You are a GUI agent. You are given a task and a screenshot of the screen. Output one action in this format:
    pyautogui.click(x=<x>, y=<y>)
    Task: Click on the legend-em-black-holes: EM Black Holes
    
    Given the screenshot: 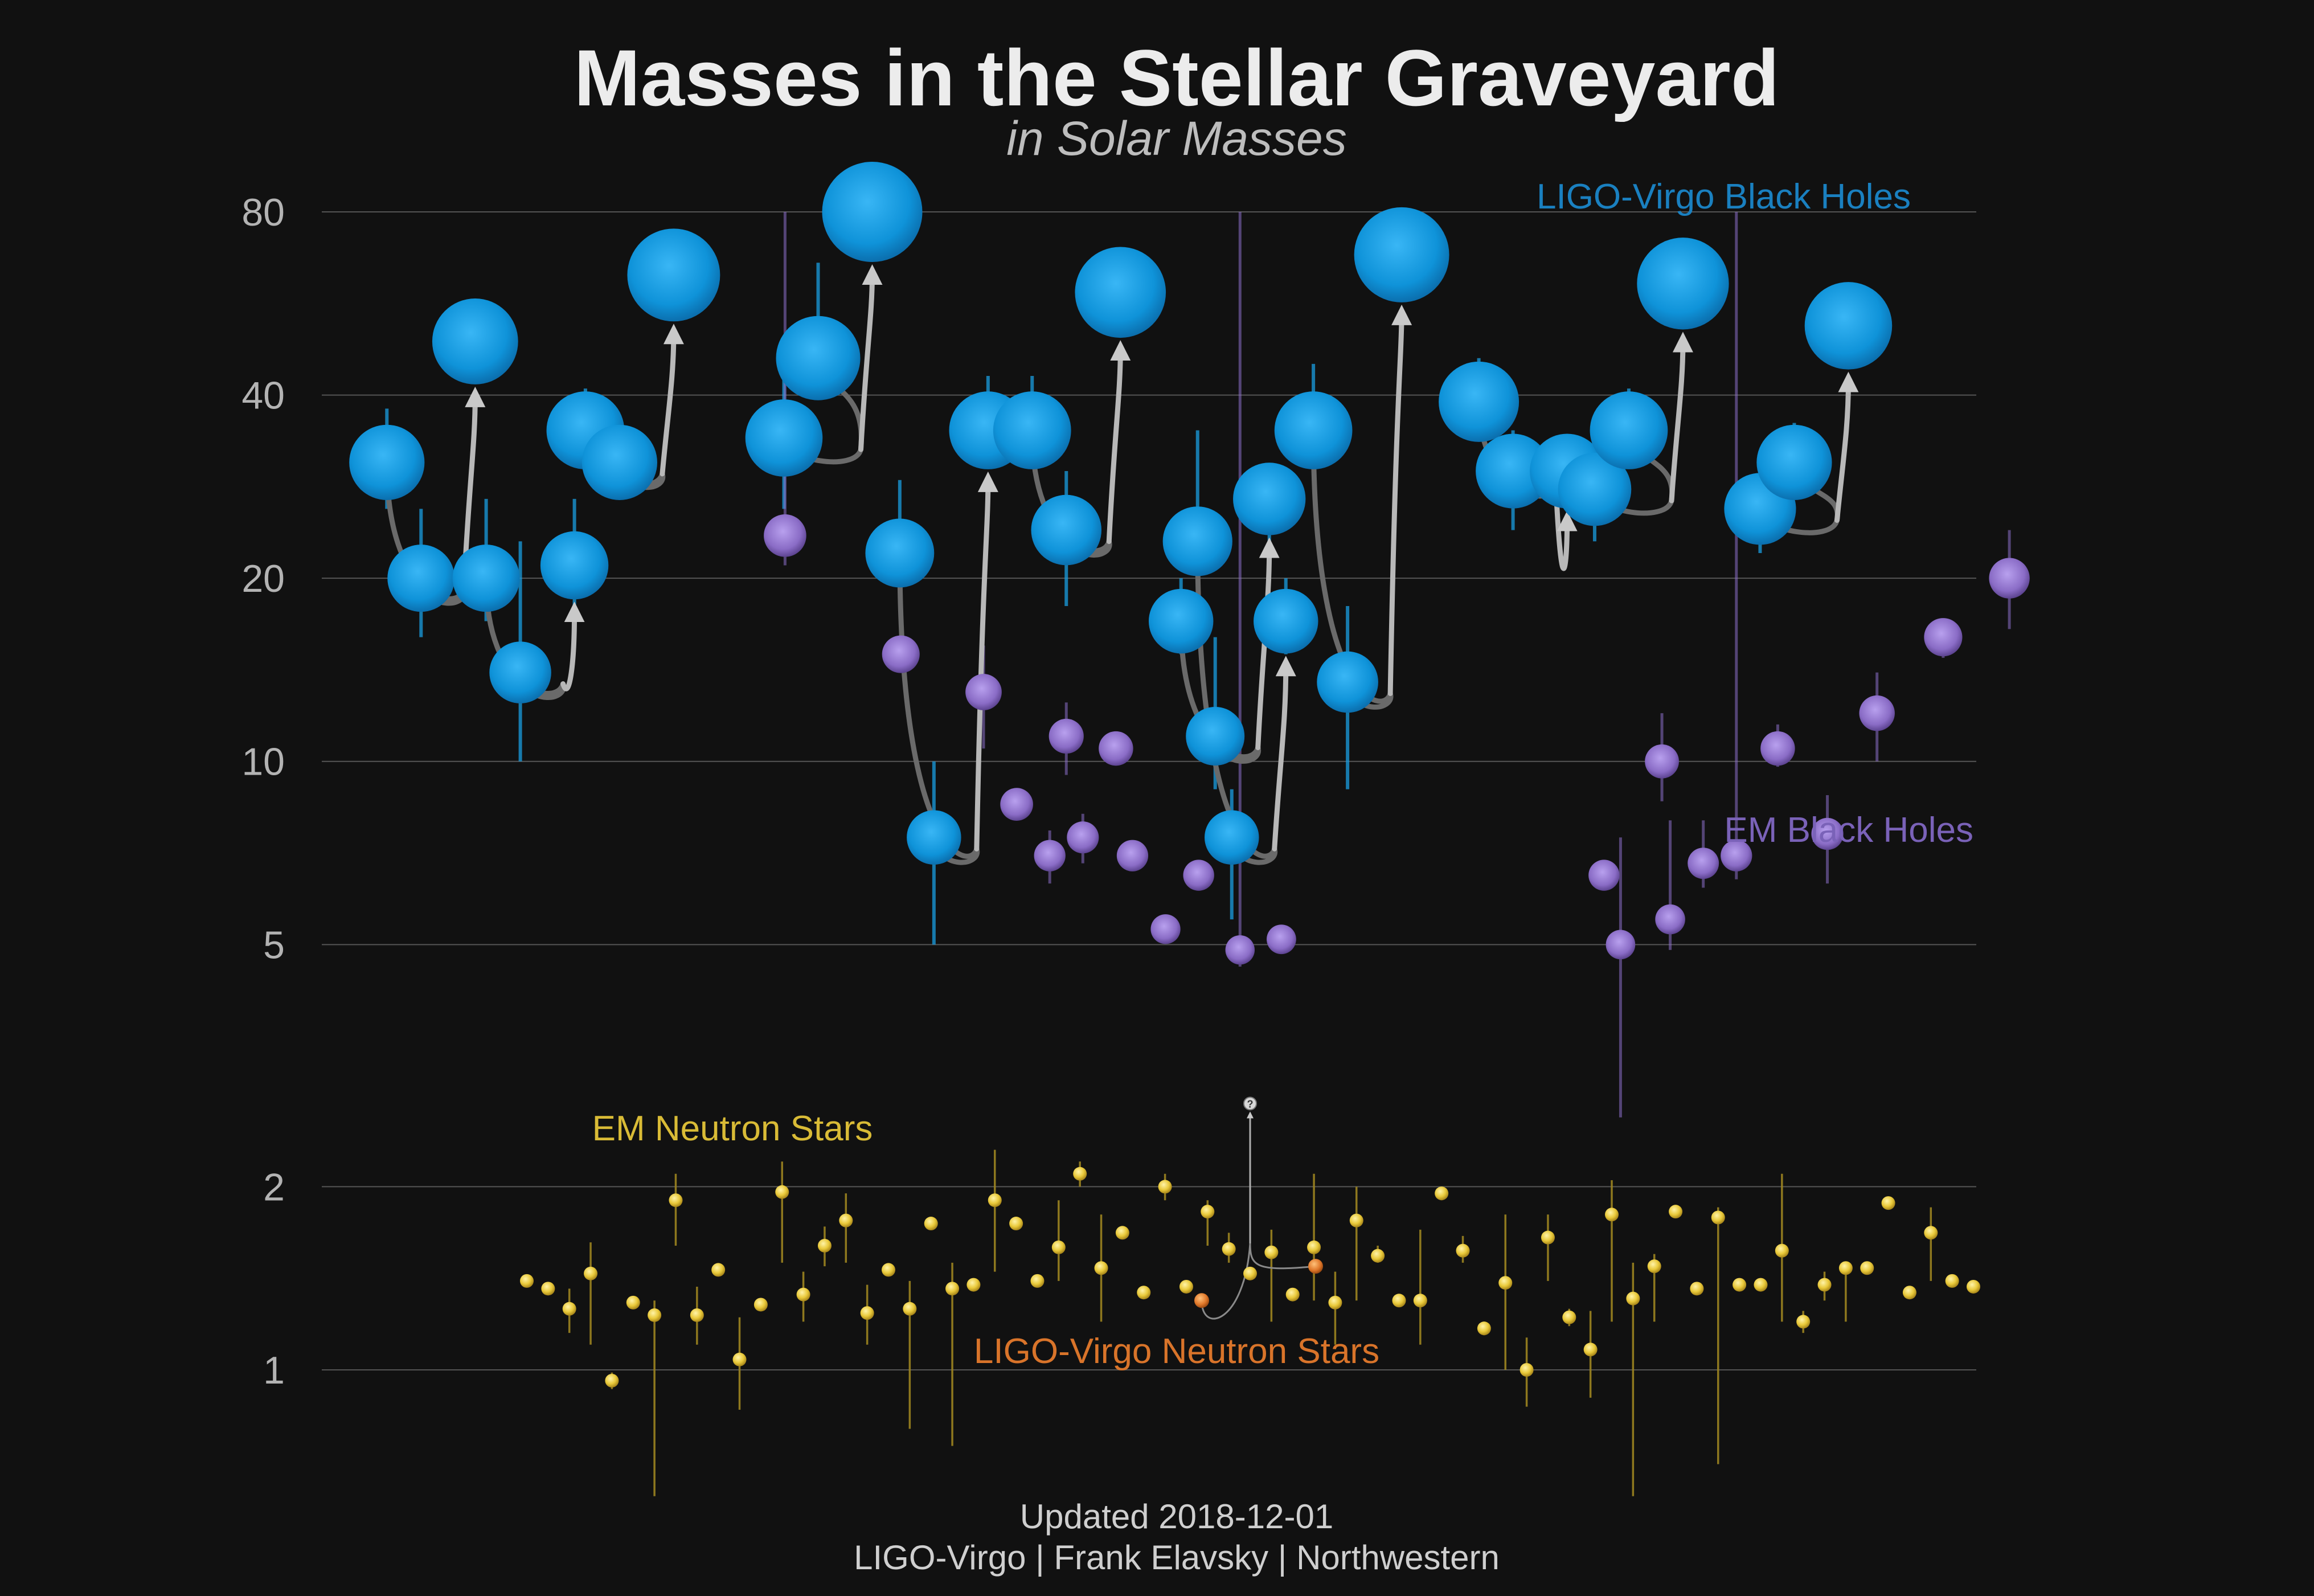 What is the action you would take?
    pyautogui.click(x=1848, y=830)
    